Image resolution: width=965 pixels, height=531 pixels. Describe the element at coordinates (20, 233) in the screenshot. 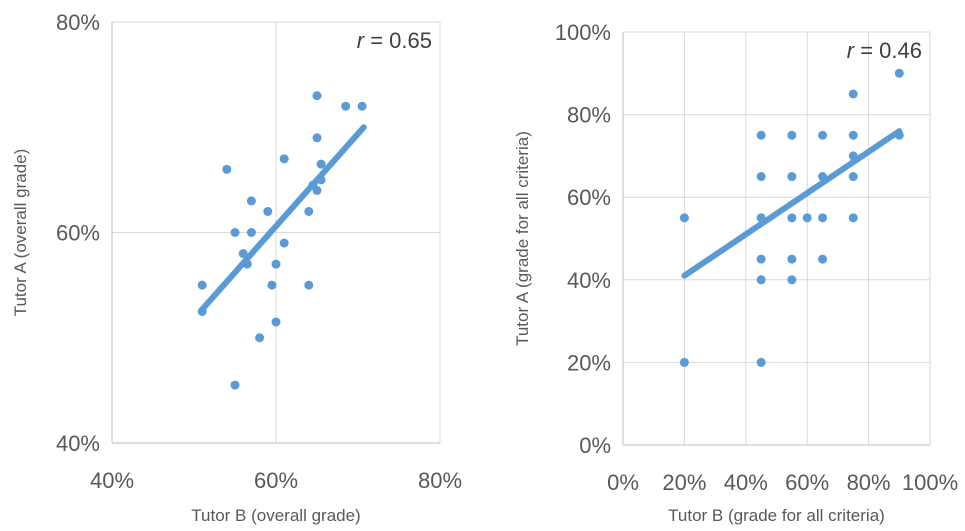

I see `y-axis-label: Tutor A (overall grade)` at that location.